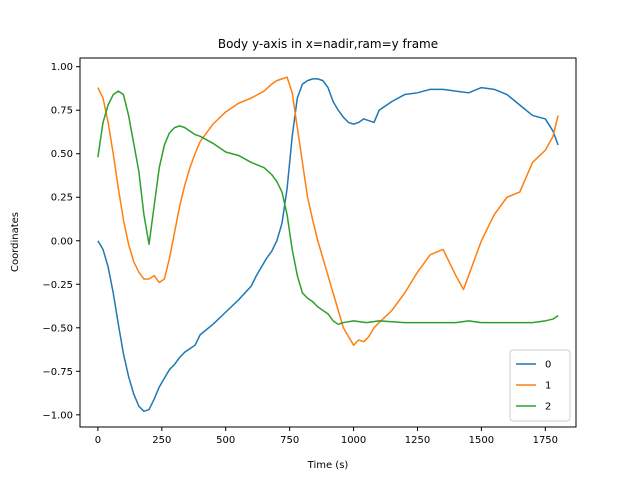 The height and width of the screenshot is (480, 640). Describe the element at coordinates (328, 44) in the screenshot. I see `chart-title: Body y-axis in x=nadir,ram=y frame` at that location.